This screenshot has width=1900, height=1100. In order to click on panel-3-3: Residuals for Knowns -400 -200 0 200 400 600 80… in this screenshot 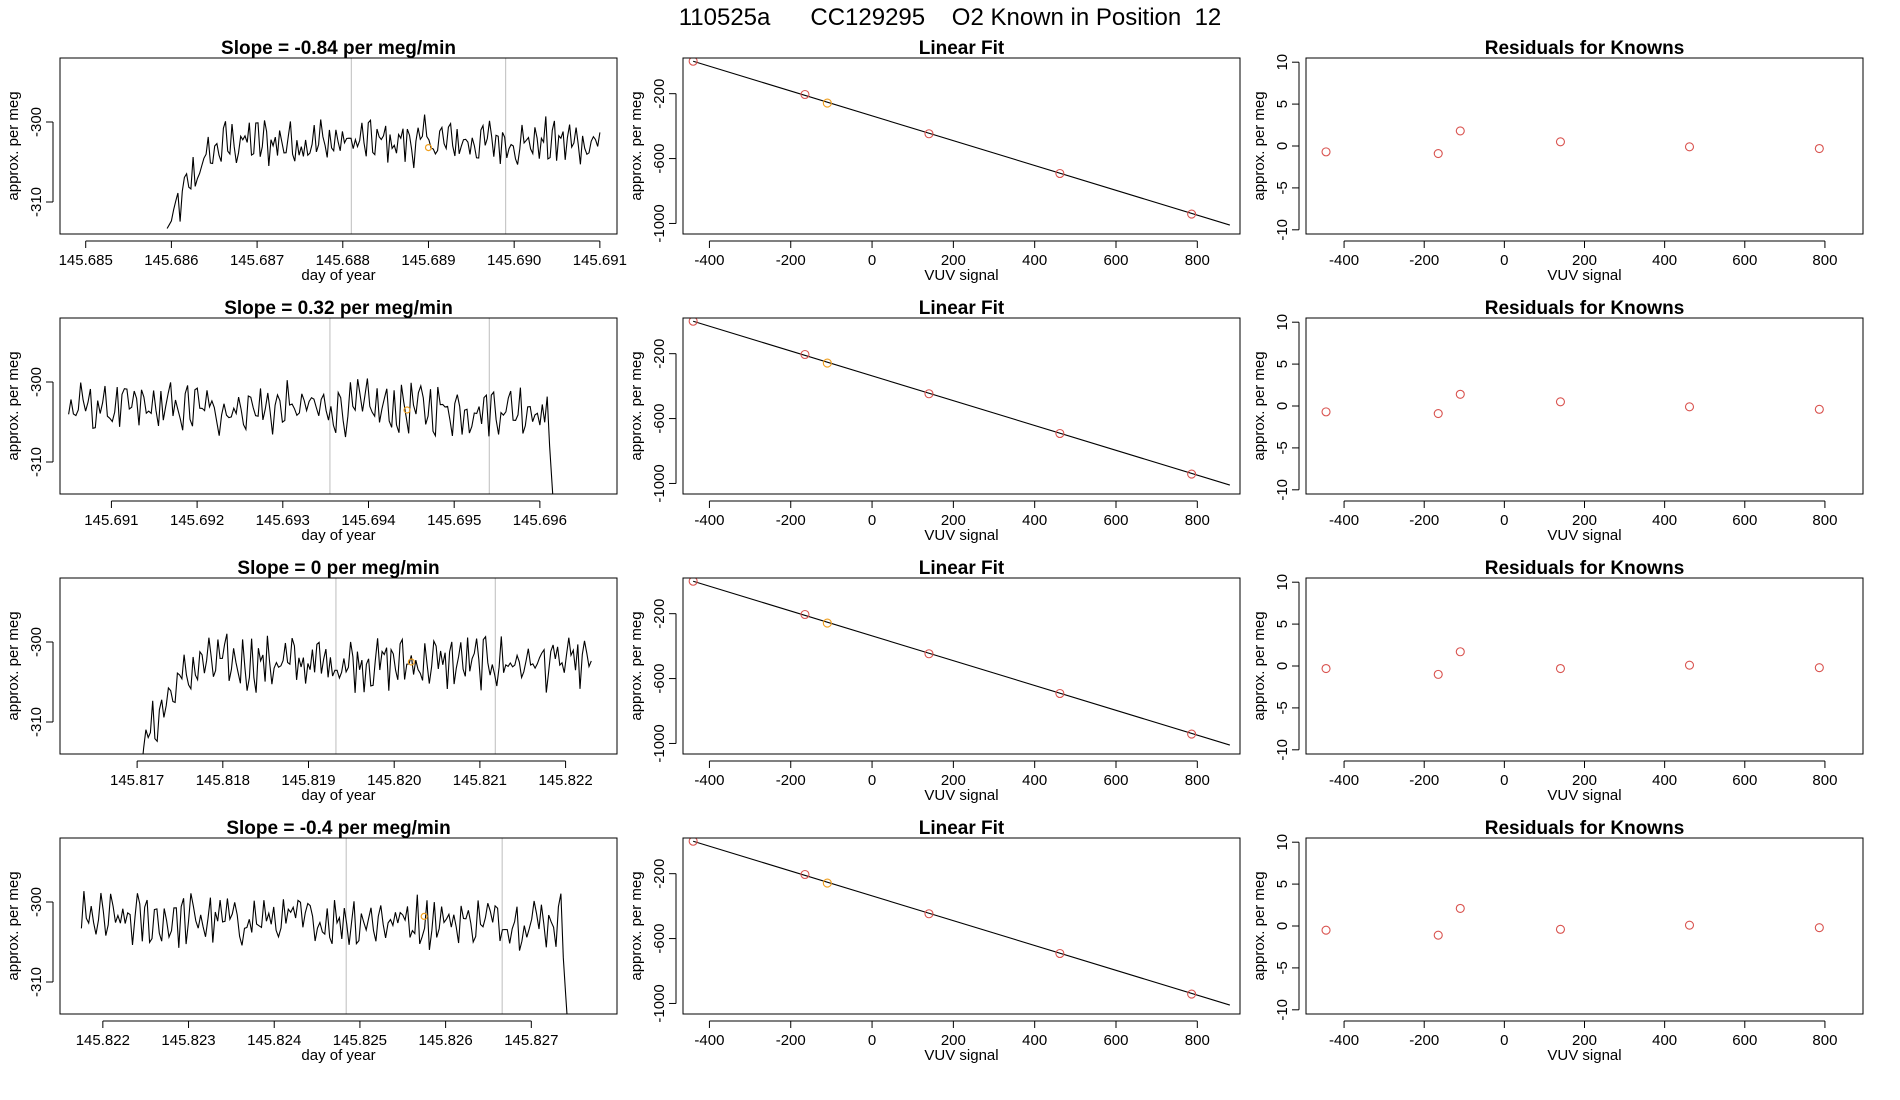, I will do `click(1557, 681)`.